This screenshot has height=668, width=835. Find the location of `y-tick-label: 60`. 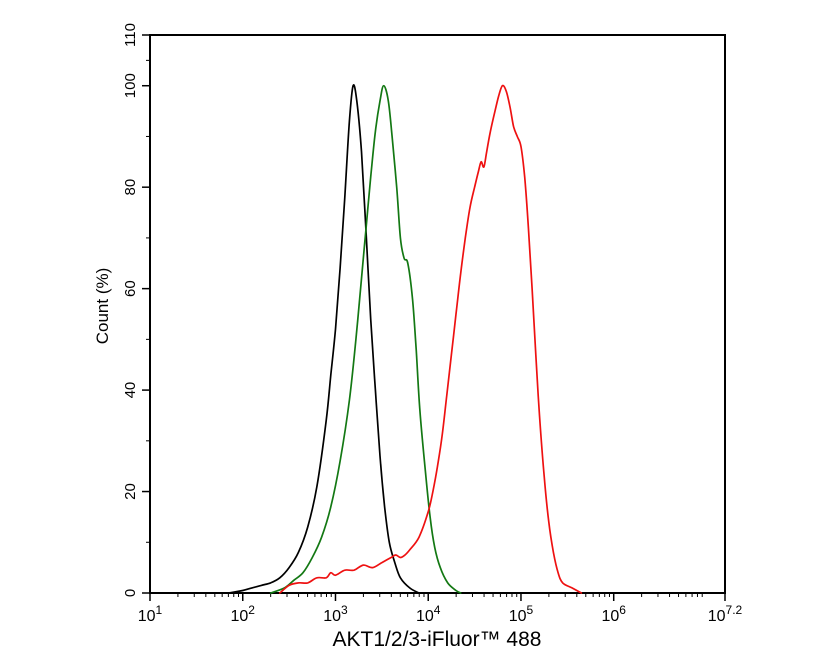

y-tick-label: 60 is located at coordinates (130, 288).